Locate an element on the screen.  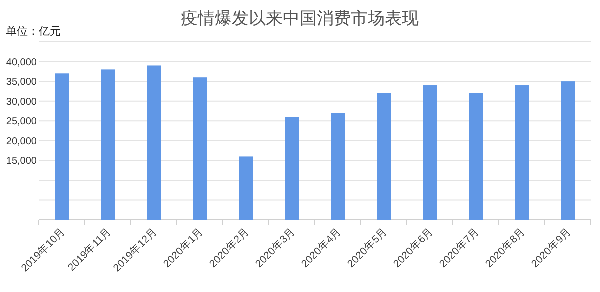
ytick: 15,000 is located at coordinates (21, 162).